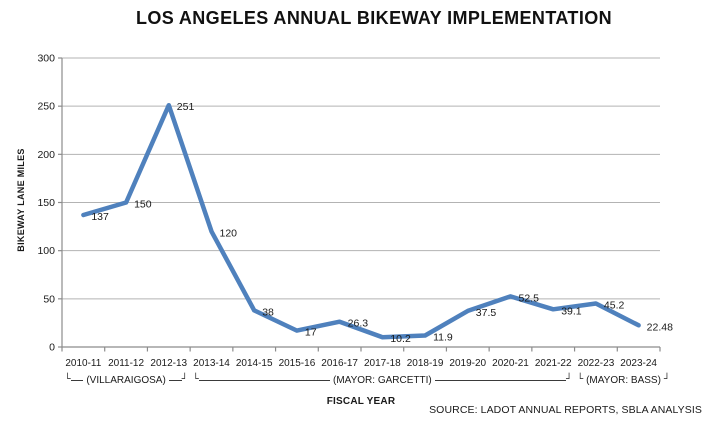 Image resolution: width=708 pixels, height=427 pixels. Describe the element at coordinates (486, 313) in the screenshot. I see `data-label: 37.5` at that location.